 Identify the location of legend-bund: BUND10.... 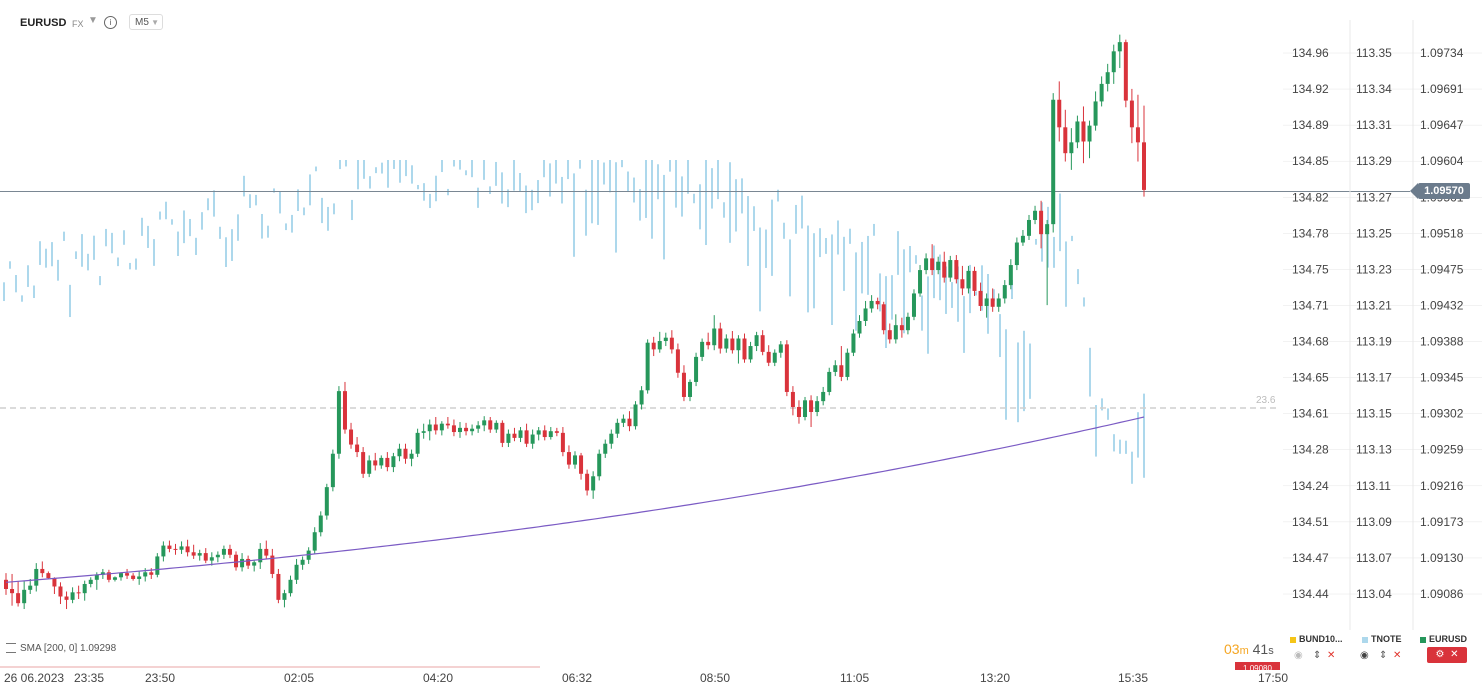
(1316, 639).